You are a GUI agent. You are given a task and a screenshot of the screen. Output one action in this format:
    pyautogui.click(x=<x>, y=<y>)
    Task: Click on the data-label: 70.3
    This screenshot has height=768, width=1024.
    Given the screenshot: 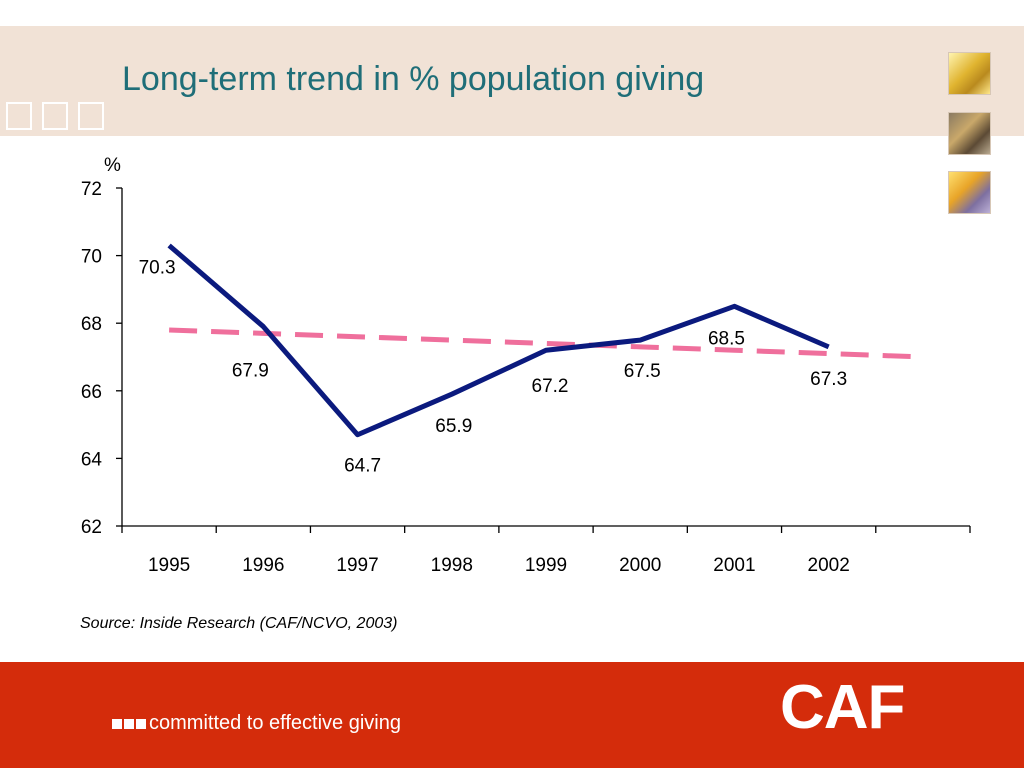 What is the action you would take?
    pyautogui.click(x=157, y=267)
    